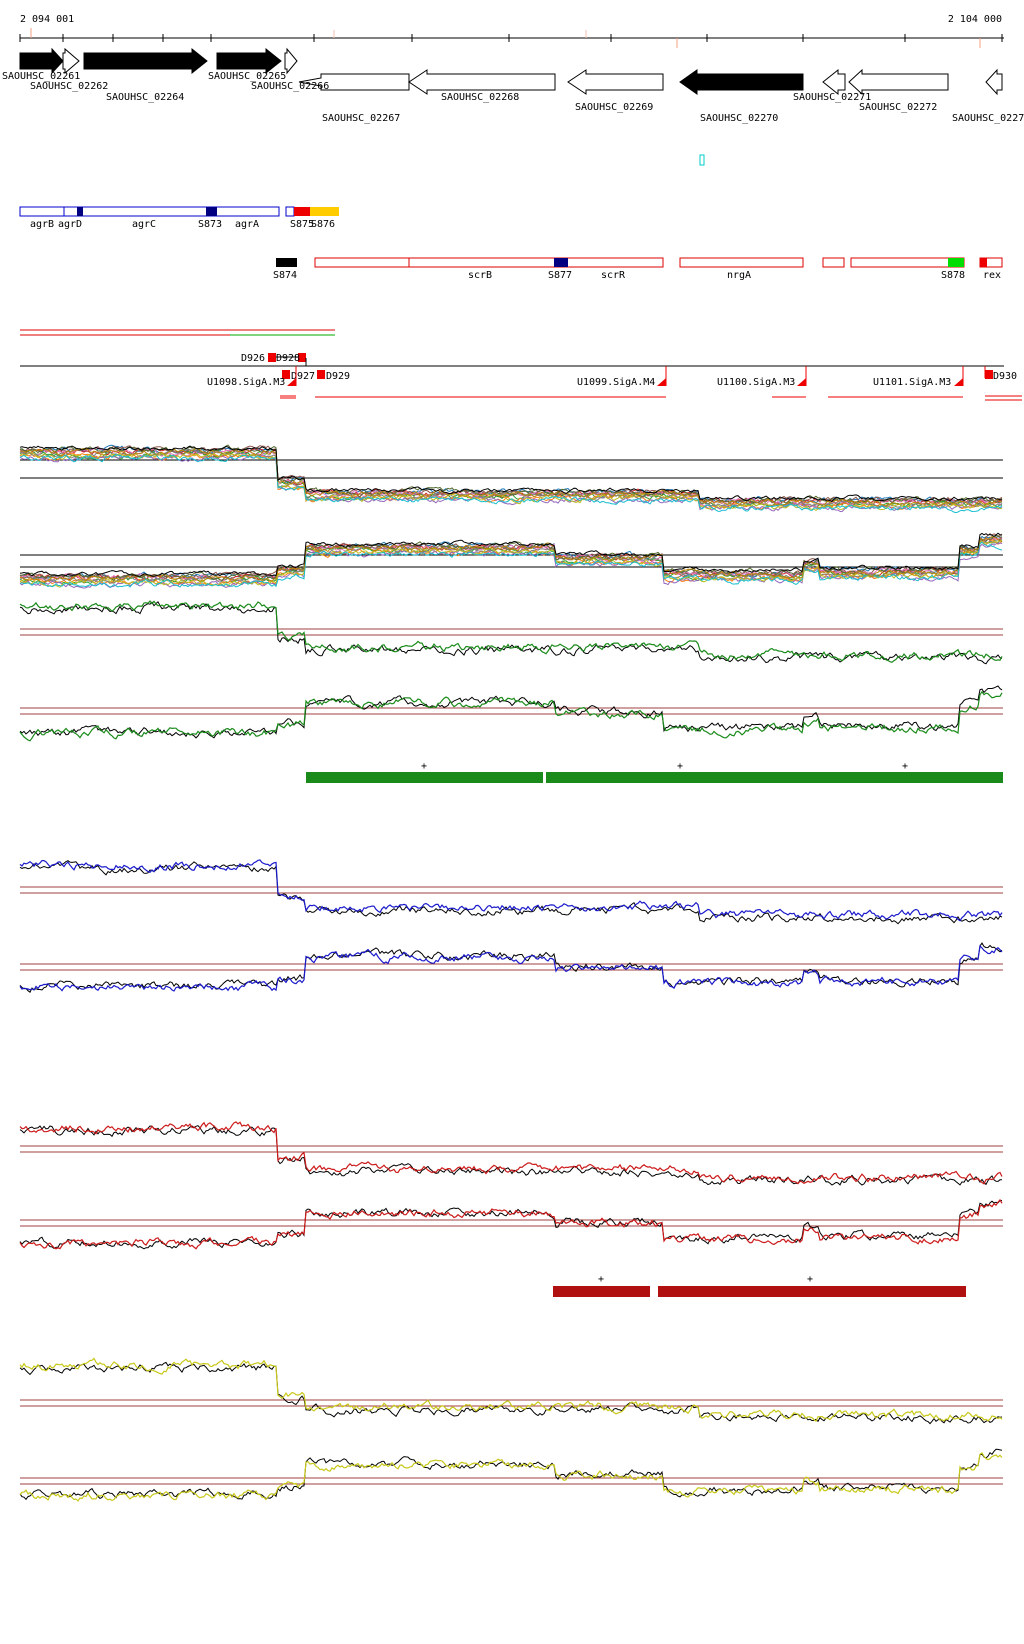 This screenshot has width=1024, height=1644. What do you see at coordinates (247, 76) in the screenshot?
I see `gene-label-02265: SAOUHSC_02265` at bounding box center [247, 76].